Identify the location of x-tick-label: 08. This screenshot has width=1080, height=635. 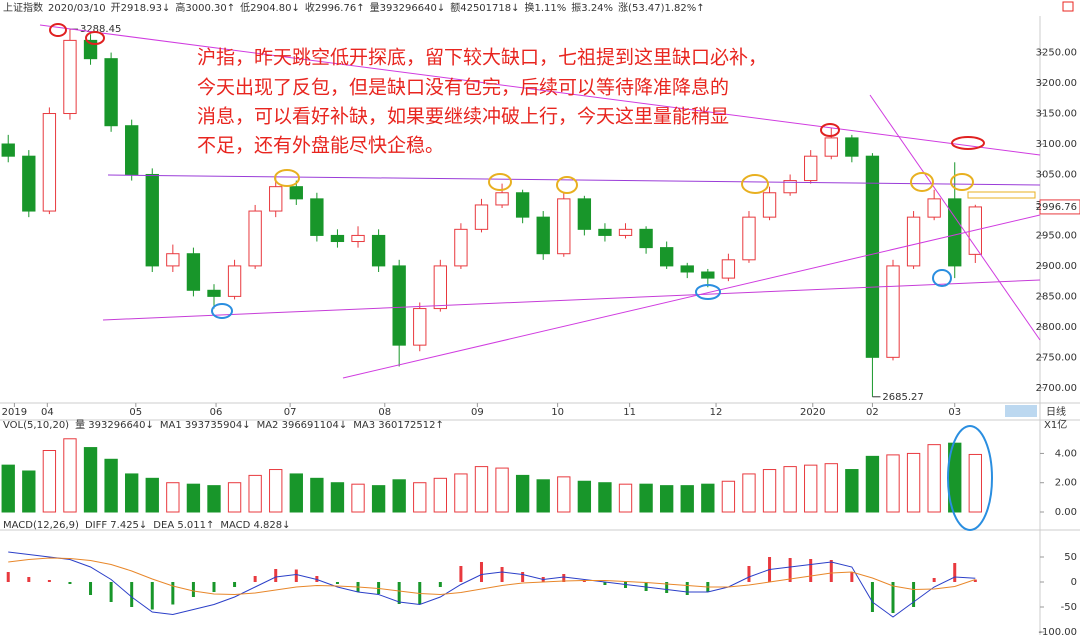
(384, 412).